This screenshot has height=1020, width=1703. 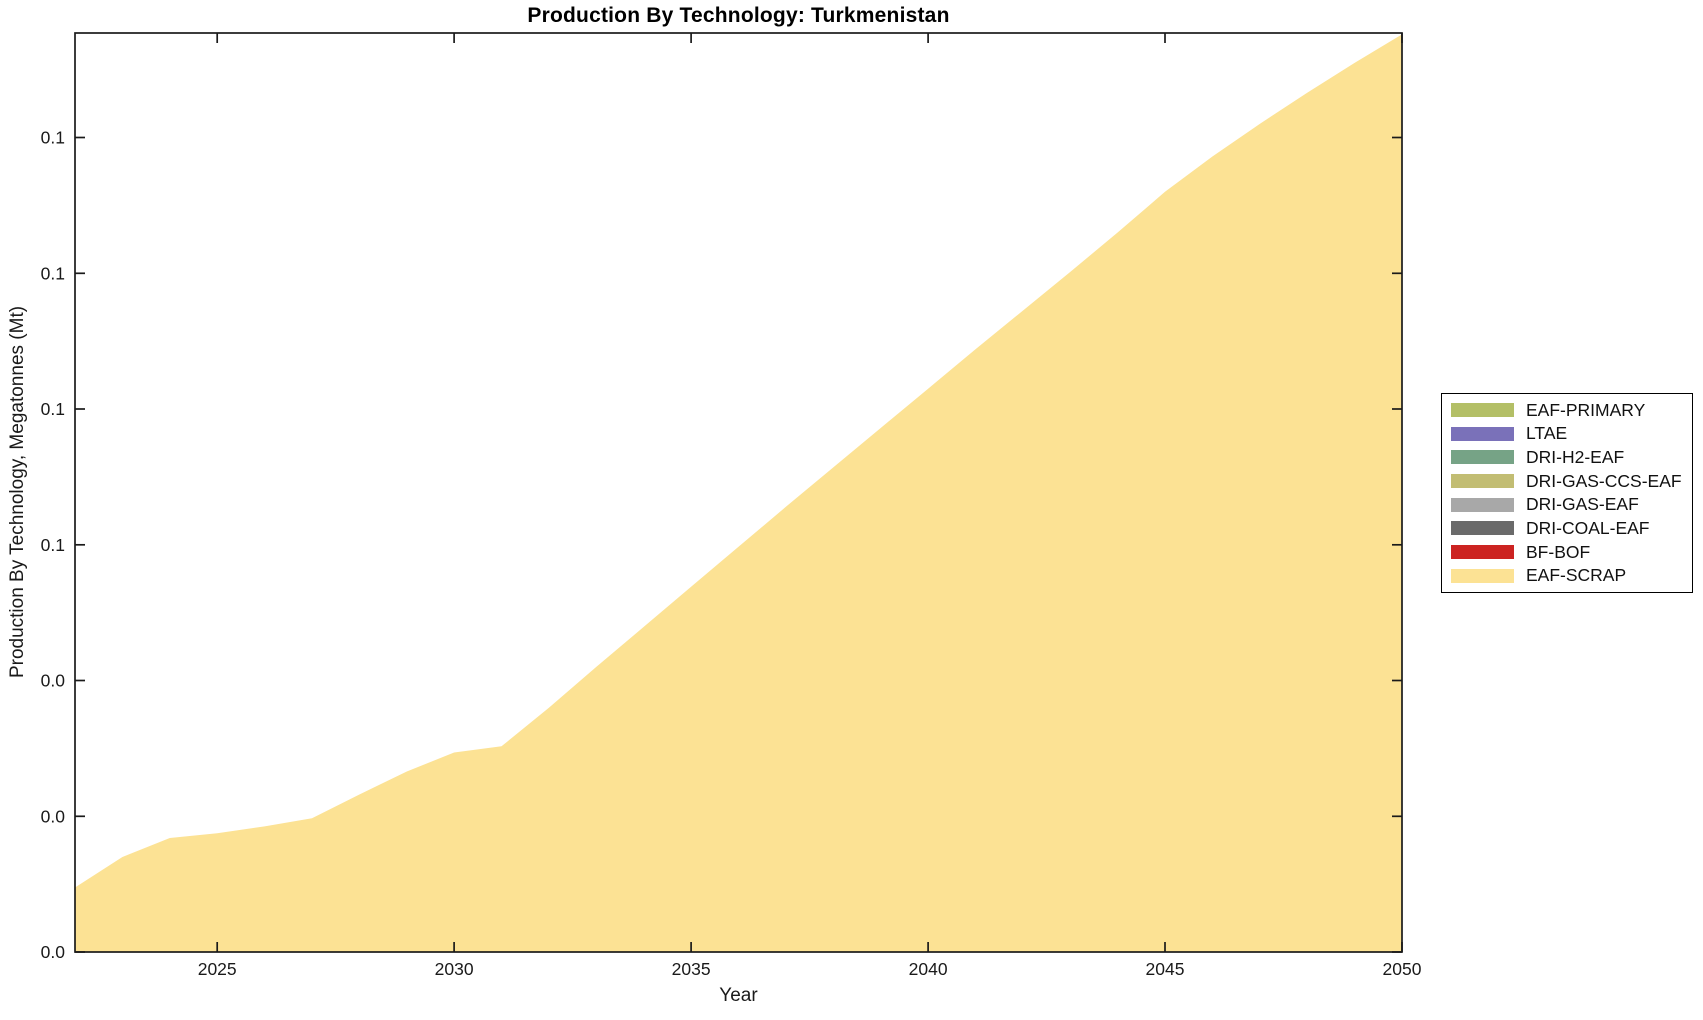 I want to click on legend-label: EAF-PRIMARY, so click(x=1586, y=409).